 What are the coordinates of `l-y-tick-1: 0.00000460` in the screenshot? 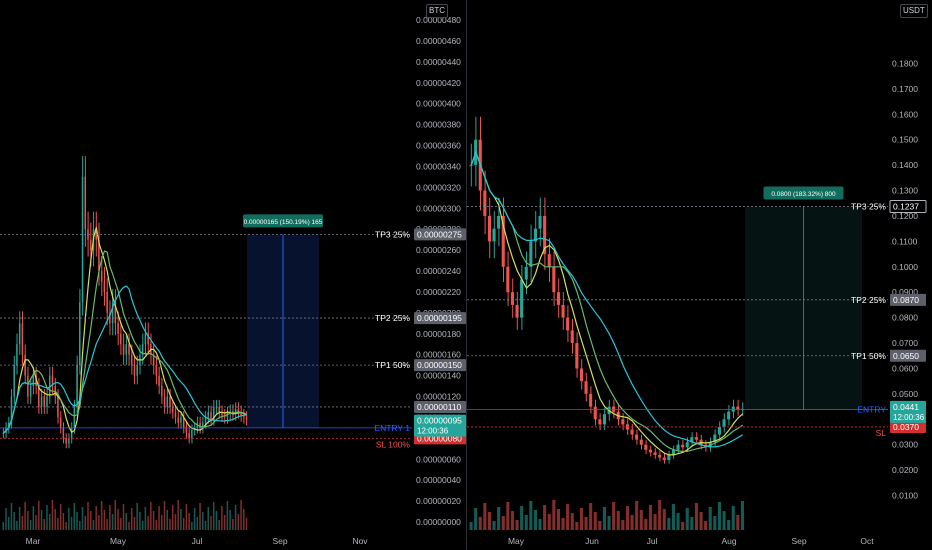 It's located at (438, 41).